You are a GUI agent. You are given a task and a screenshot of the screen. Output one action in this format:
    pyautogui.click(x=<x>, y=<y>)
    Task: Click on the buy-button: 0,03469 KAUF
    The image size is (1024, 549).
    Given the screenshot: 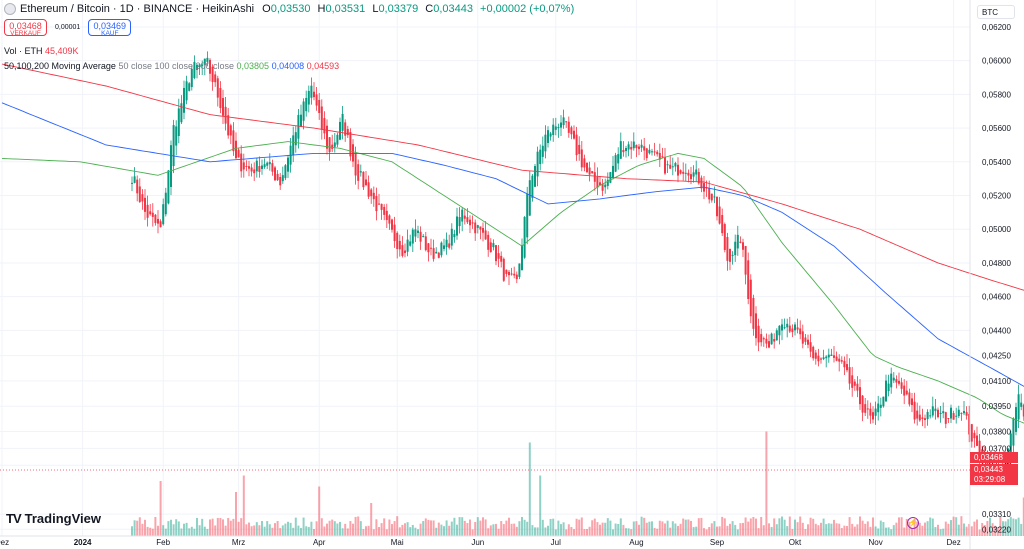 What is the action you would take?
    pyautogui.click(x=110, y=28)
    